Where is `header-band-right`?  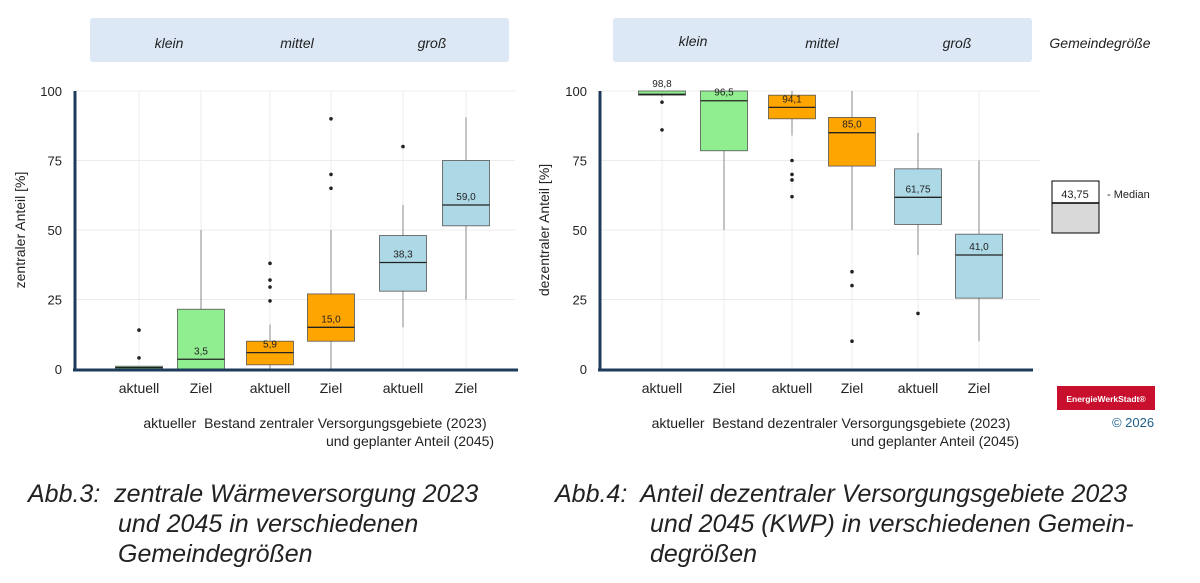
header-band-right is located at coordinates (822, 40).